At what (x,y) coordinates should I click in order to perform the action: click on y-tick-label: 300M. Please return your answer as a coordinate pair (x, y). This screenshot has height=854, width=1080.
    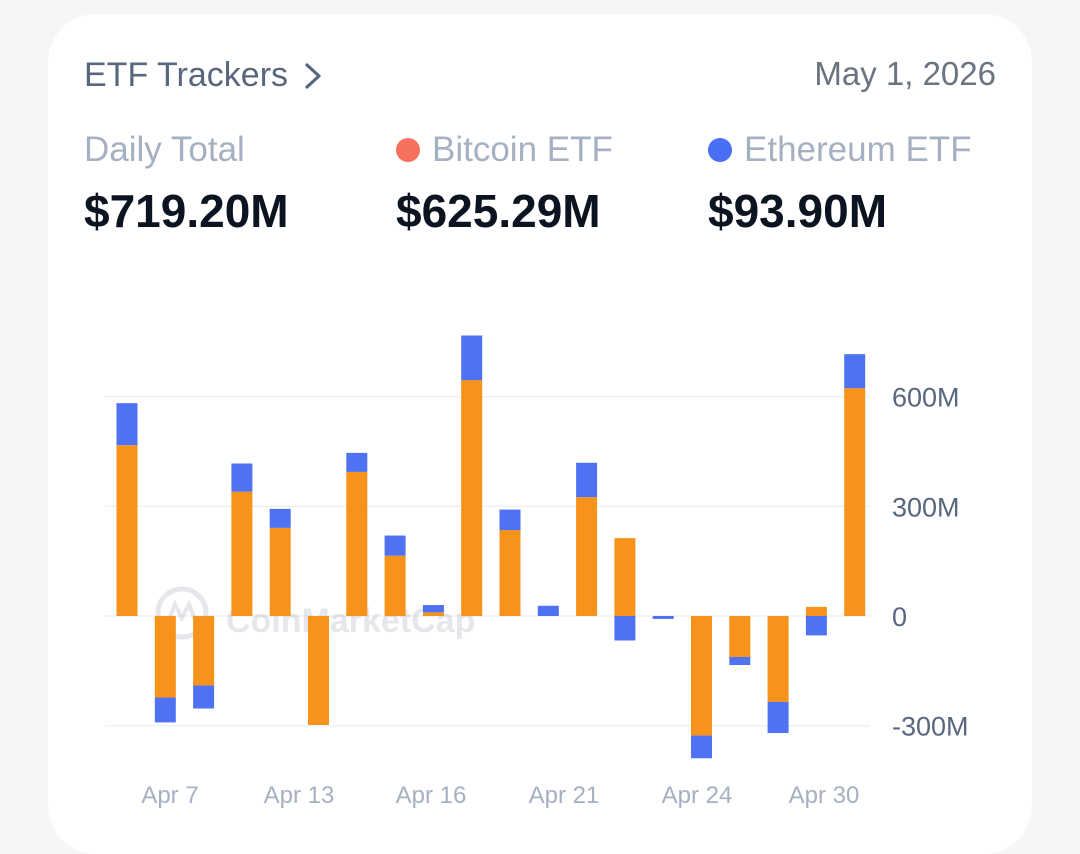
    Looking at the image, I should click on (926, 507).